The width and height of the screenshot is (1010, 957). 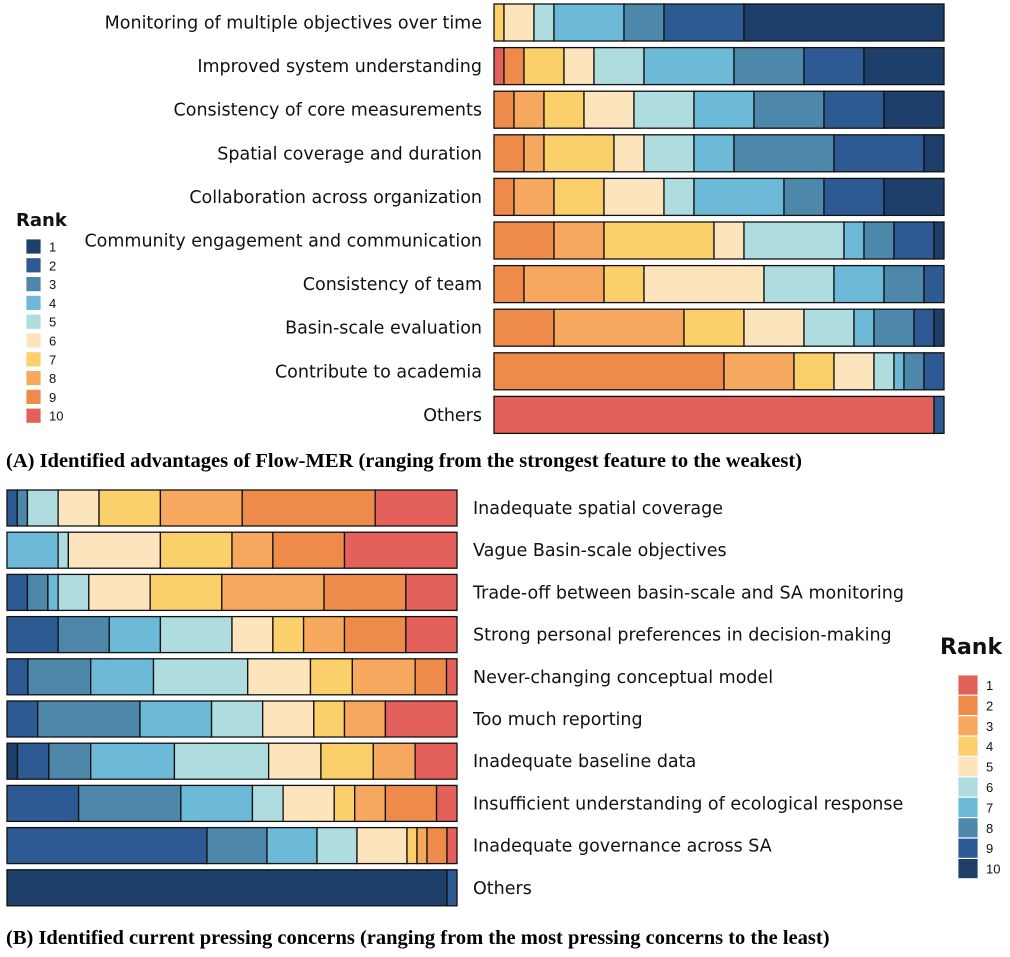 What do you see at coordinates (42, 317) in the screenshot?
I see `panel-a-legend: Rank 1 2 3 4 5 6 7 8 9 10` at bounding box center [42, 317].